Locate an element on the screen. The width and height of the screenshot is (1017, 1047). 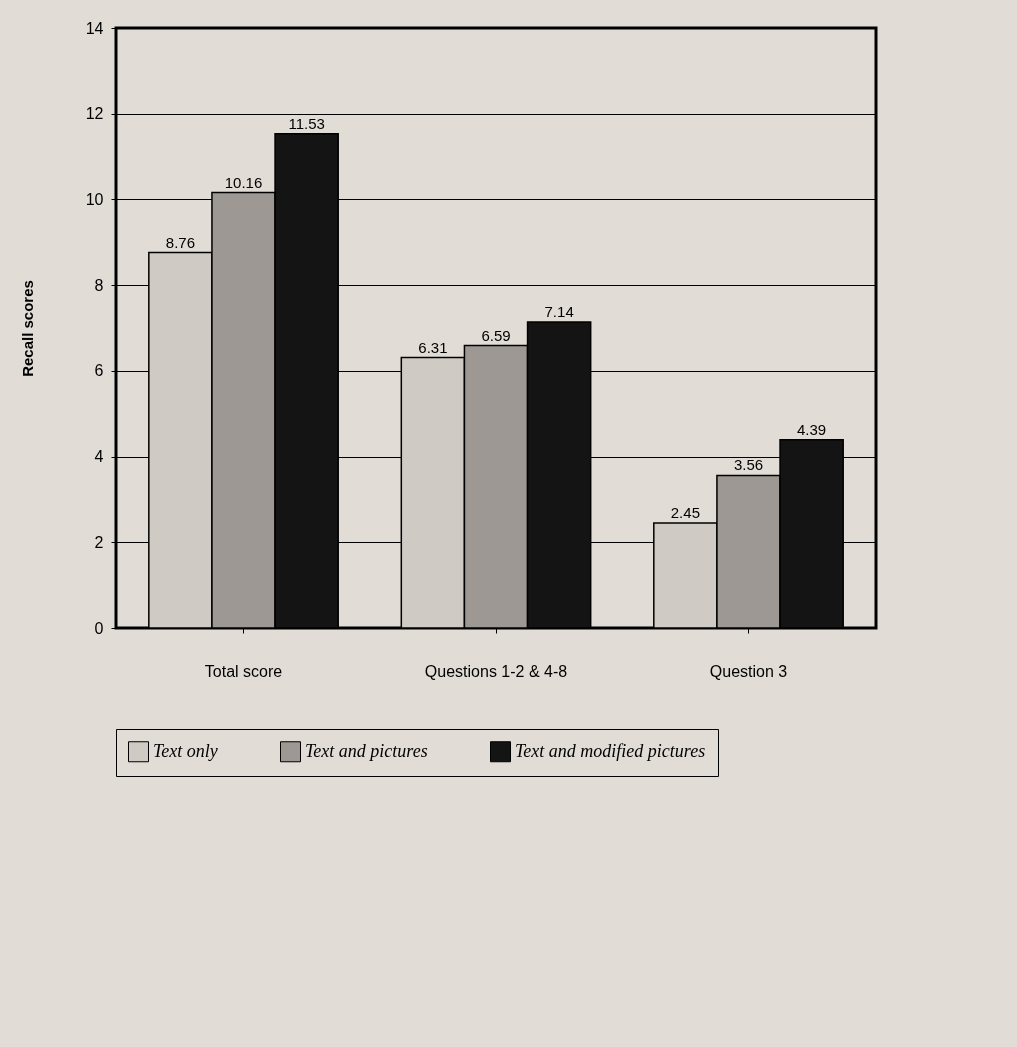
y-axis-title: Recall scores is located at coordinates (27, 328).